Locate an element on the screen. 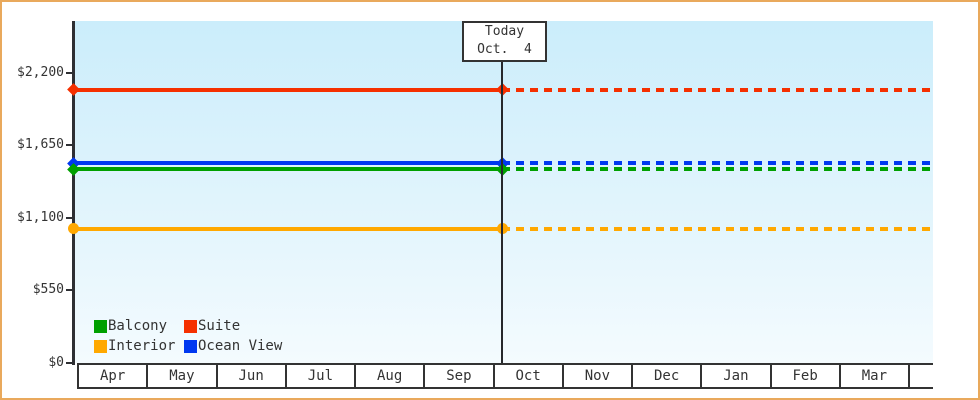  month-cell-nov: Nov is located at coordinates (596, 376).